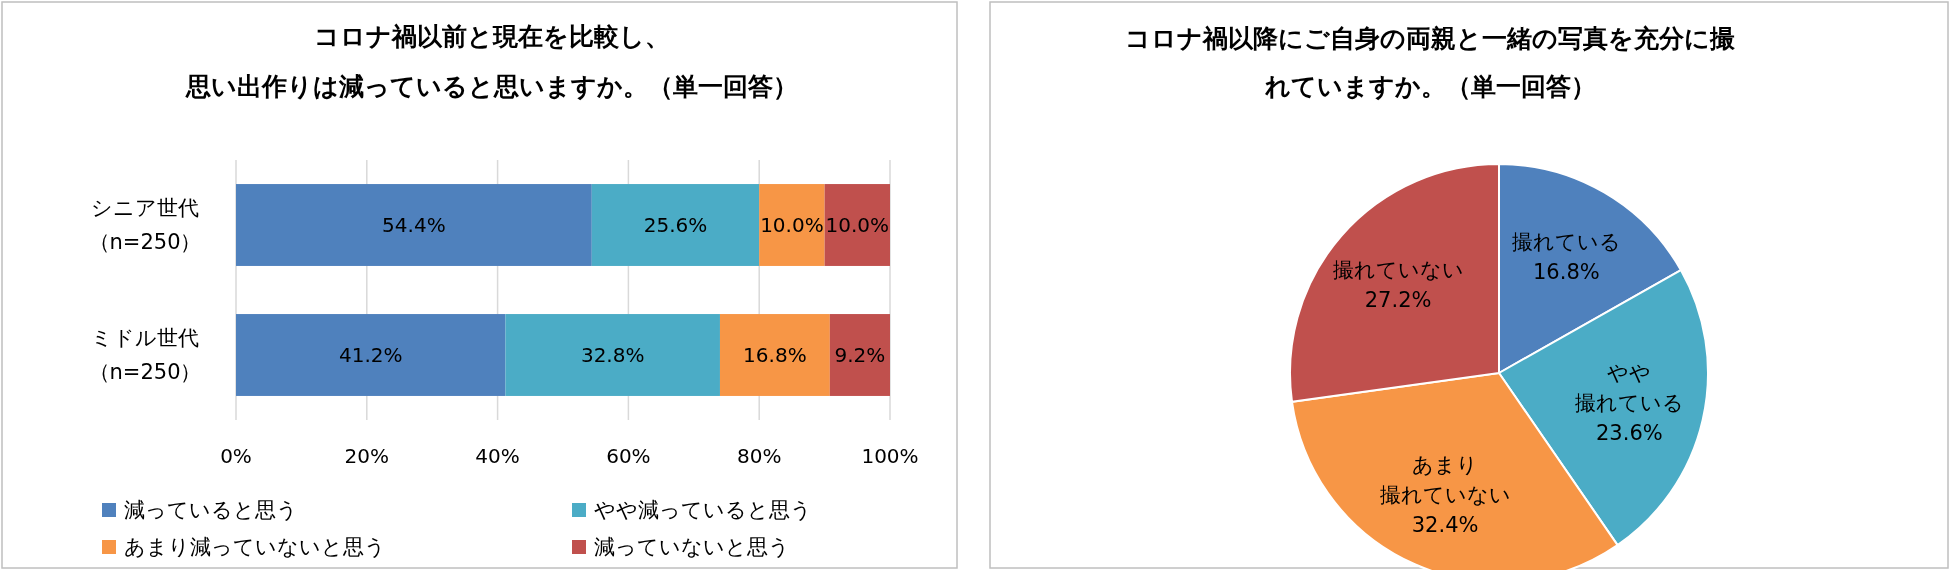  I want to click on legend-label: 減っていると思う, so click(211, 510).